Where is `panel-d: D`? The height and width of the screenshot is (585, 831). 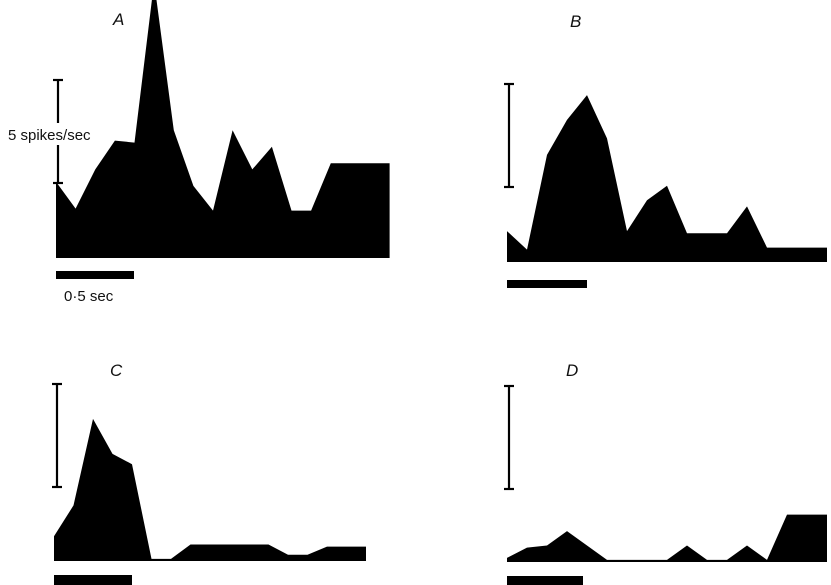
panel-d: D is located at coordinates (665, 473).